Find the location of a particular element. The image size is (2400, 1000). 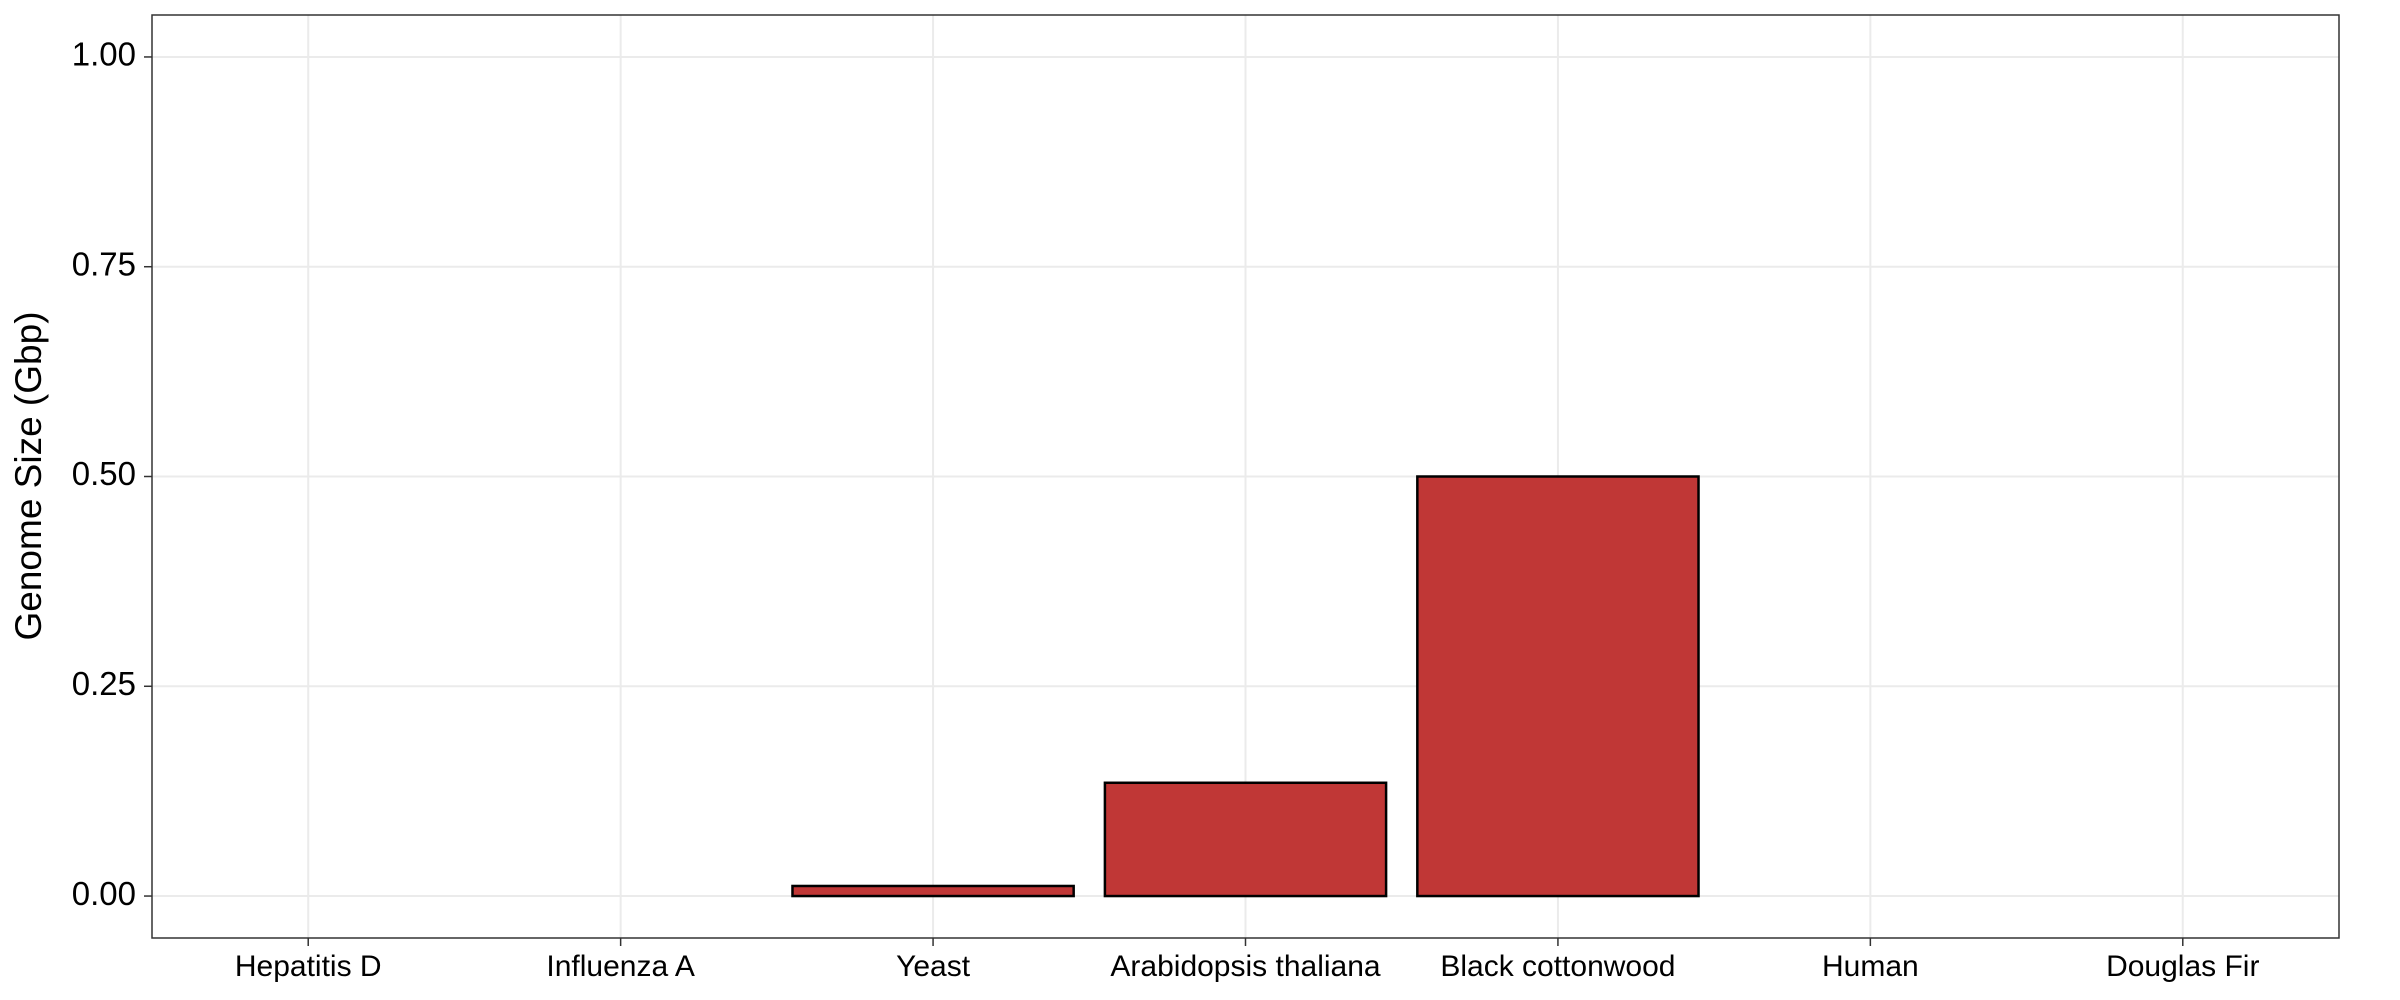

x-tick-label: Yeast is located at coordinates (933, 966).